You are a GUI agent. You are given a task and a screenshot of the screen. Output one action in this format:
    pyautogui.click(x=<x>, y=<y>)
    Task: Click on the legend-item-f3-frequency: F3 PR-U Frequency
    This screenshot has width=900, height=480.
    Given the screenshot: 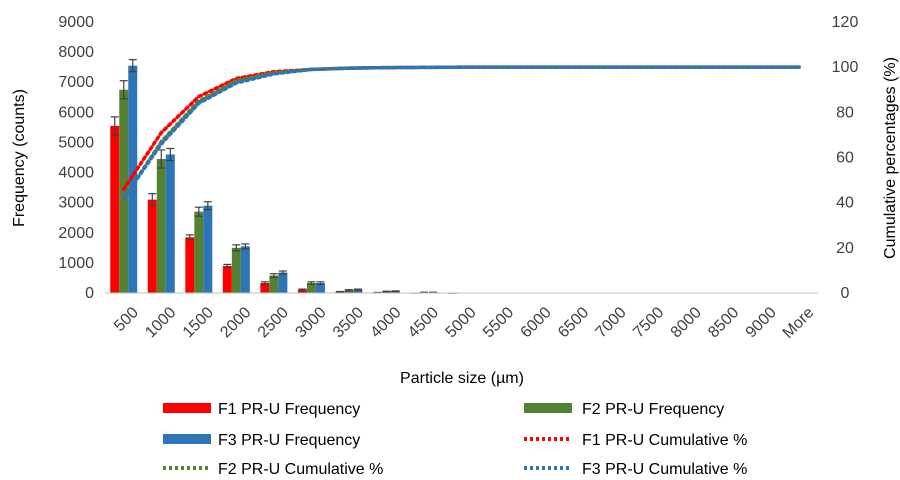 What is the action you would take?
    pyautogui.click(x=261, y=440)
    